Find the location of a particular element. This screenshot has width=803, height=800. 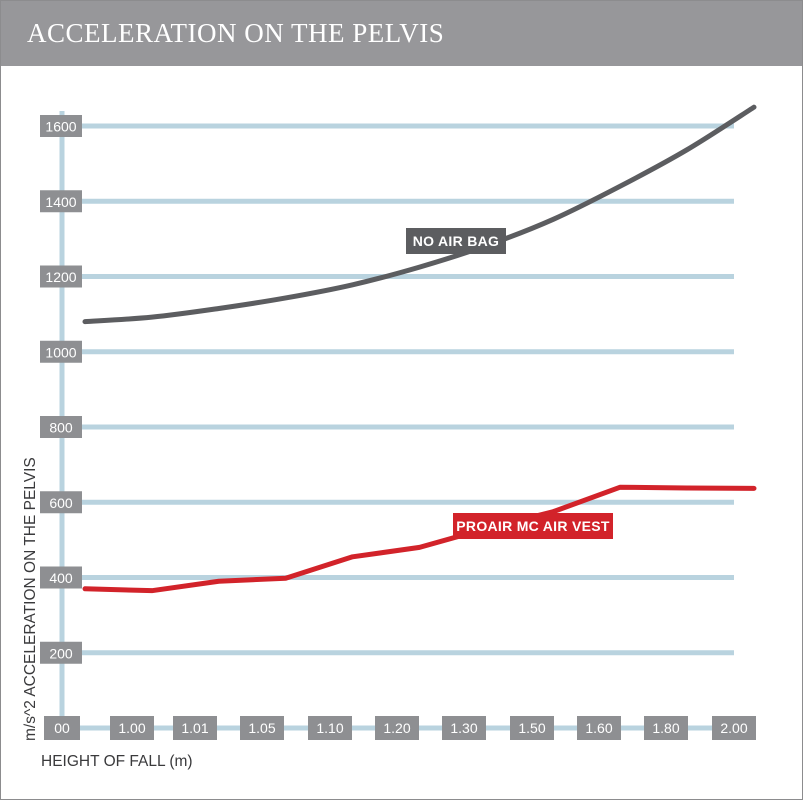

x-tick-label: 1.05 is located at coordinates (261, 728).